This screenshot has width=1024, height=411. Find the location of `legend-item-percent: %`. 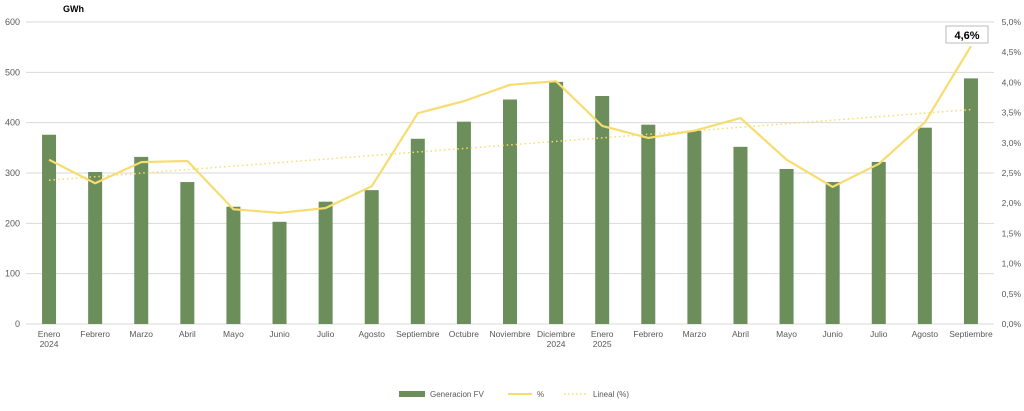

legend-item-percent: % is located at coordinates (526, 394).